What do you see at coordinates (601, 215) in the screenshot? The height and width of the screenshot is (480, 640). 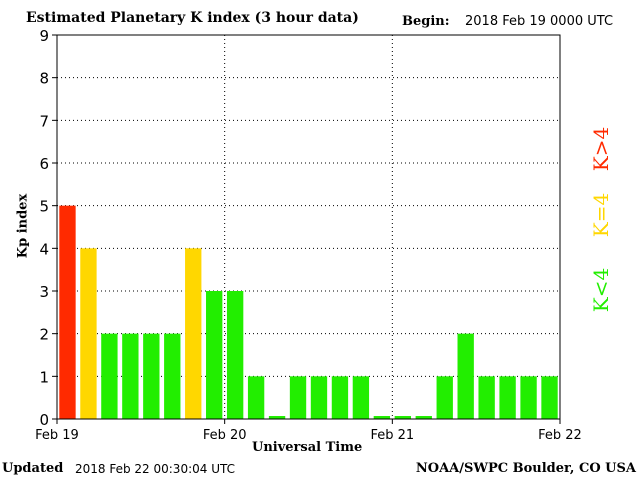 I see `legend-k-equal-4: K=4` at bounding box center [601, 215].